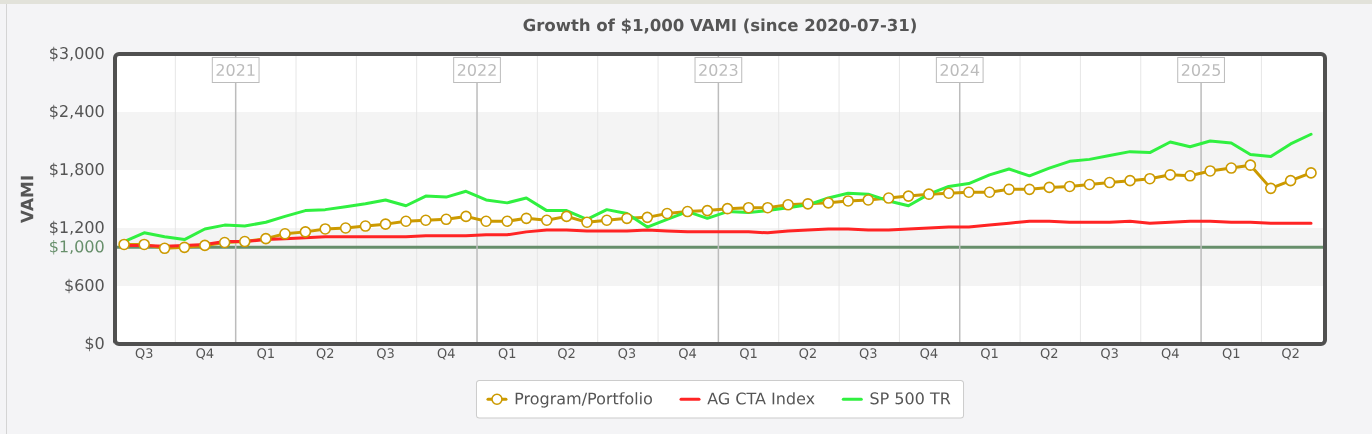  I want to click on chart-title: Growth of $1,000 VAMI (since 2020-07-31), so click(719, 26).